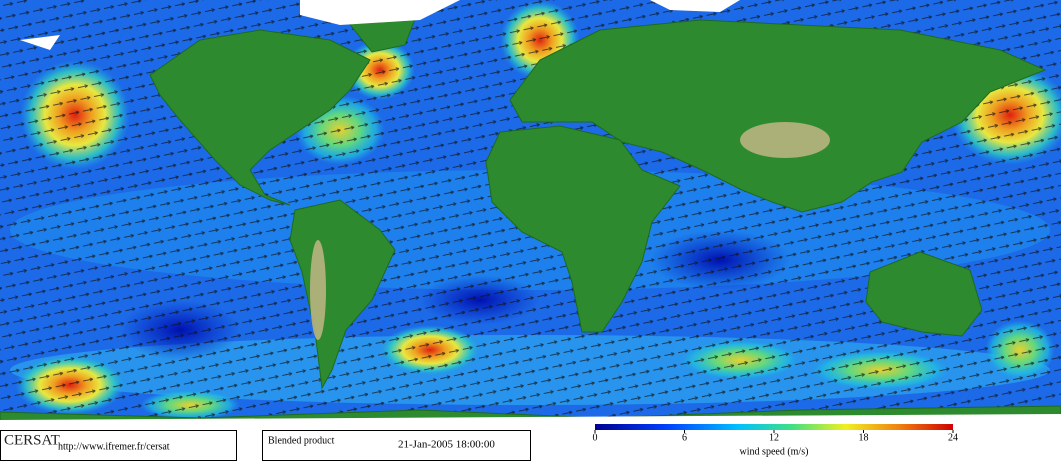  What do you see at coordinates (864, 437) in the screenshot?
I see `colorbar-tick-label: 18` at bounding box center [864, 437].